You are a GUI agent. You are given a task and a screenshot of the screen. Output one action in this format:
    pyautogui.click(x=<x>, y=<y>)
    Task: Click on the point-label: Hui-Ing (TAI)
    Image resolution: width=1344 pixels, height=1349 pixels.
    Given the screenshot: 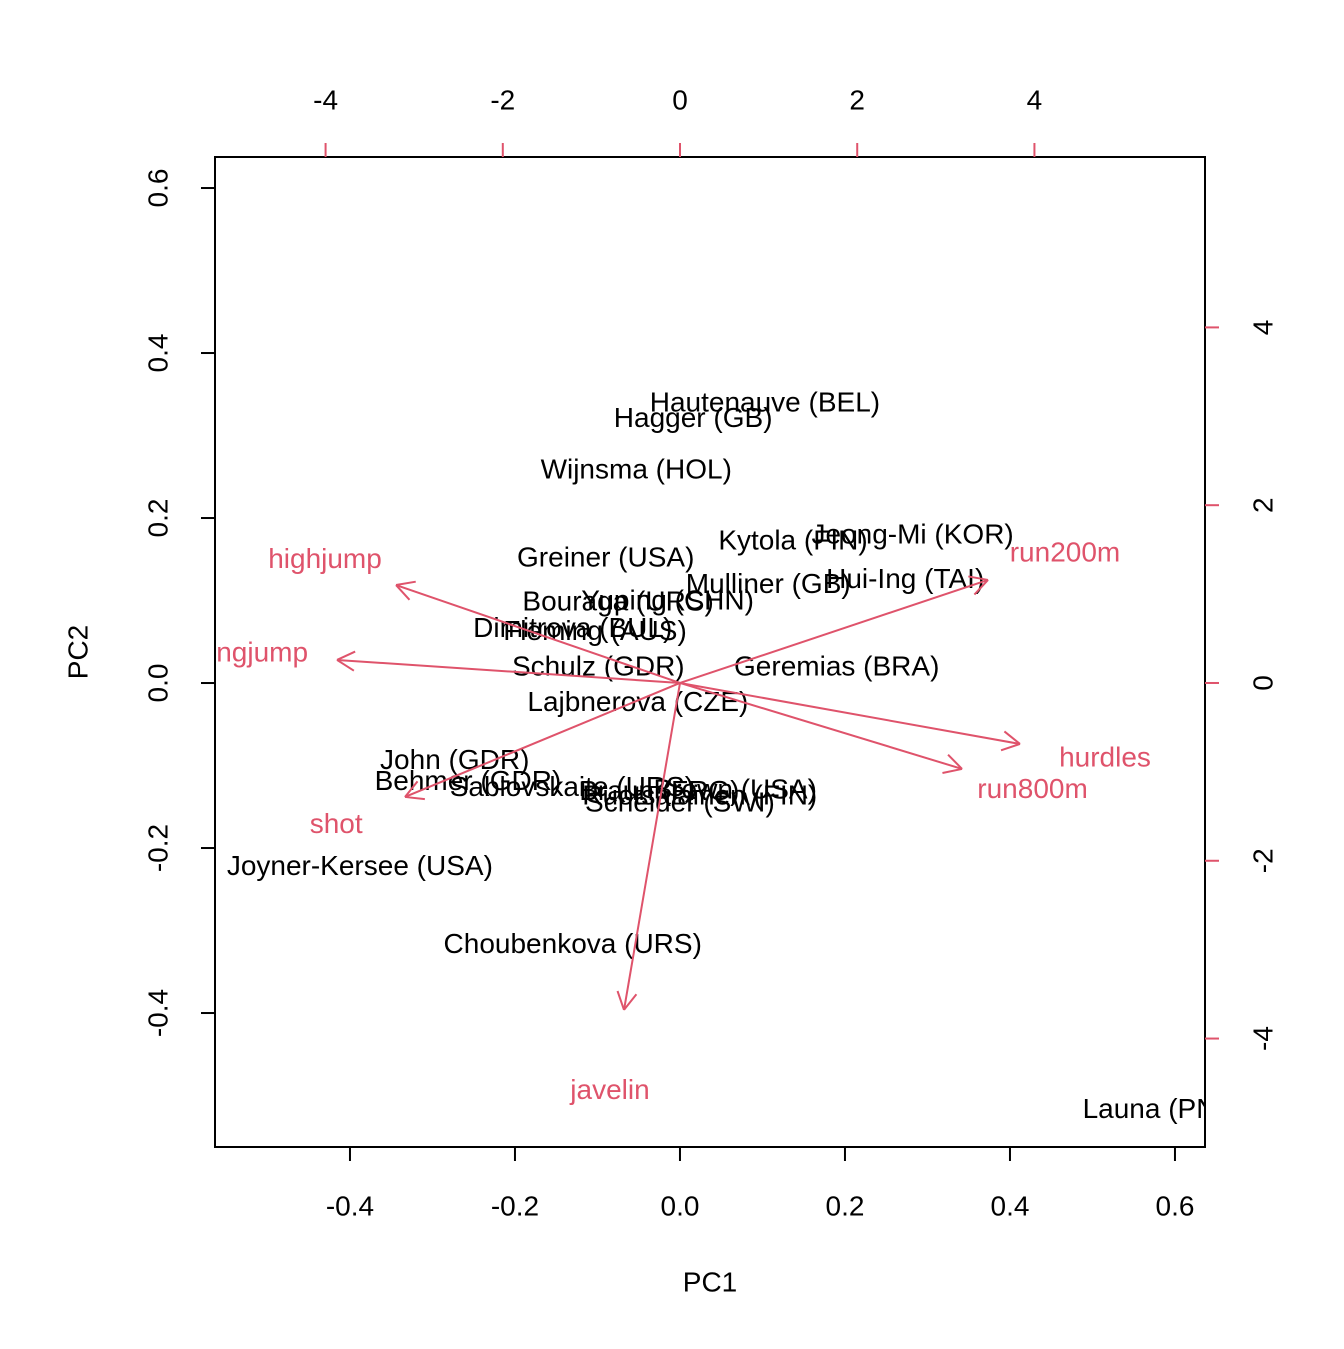 What is the action you would take?
    pyautogui.click(x=905, y=578)
    